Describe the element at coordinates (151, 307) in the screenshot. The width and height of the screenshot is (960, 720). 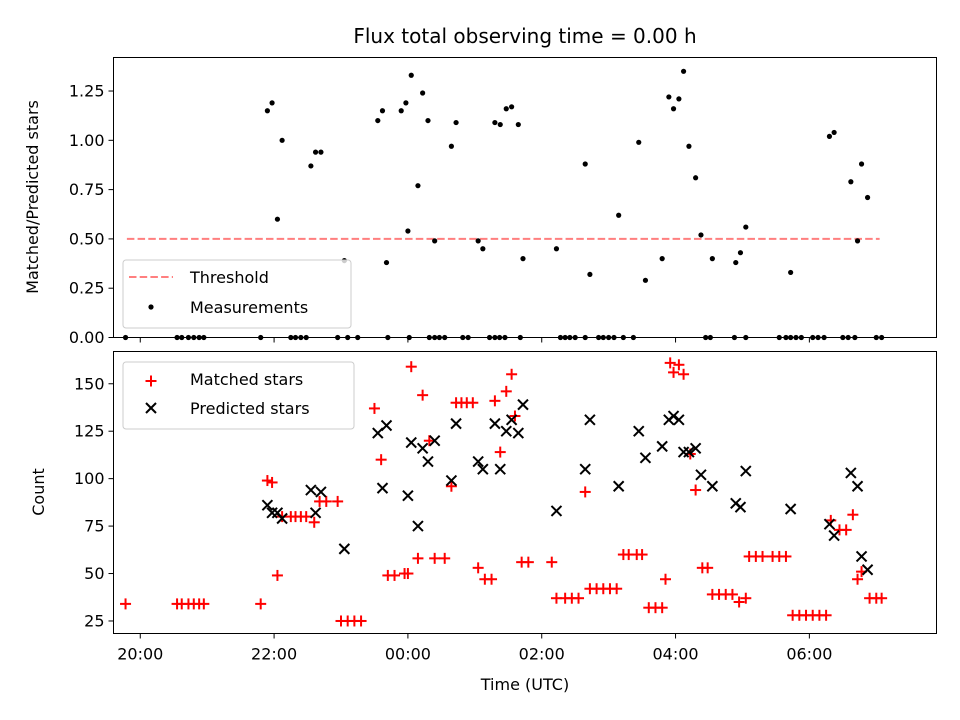
I see `legend-measurements-swatch` at that location.